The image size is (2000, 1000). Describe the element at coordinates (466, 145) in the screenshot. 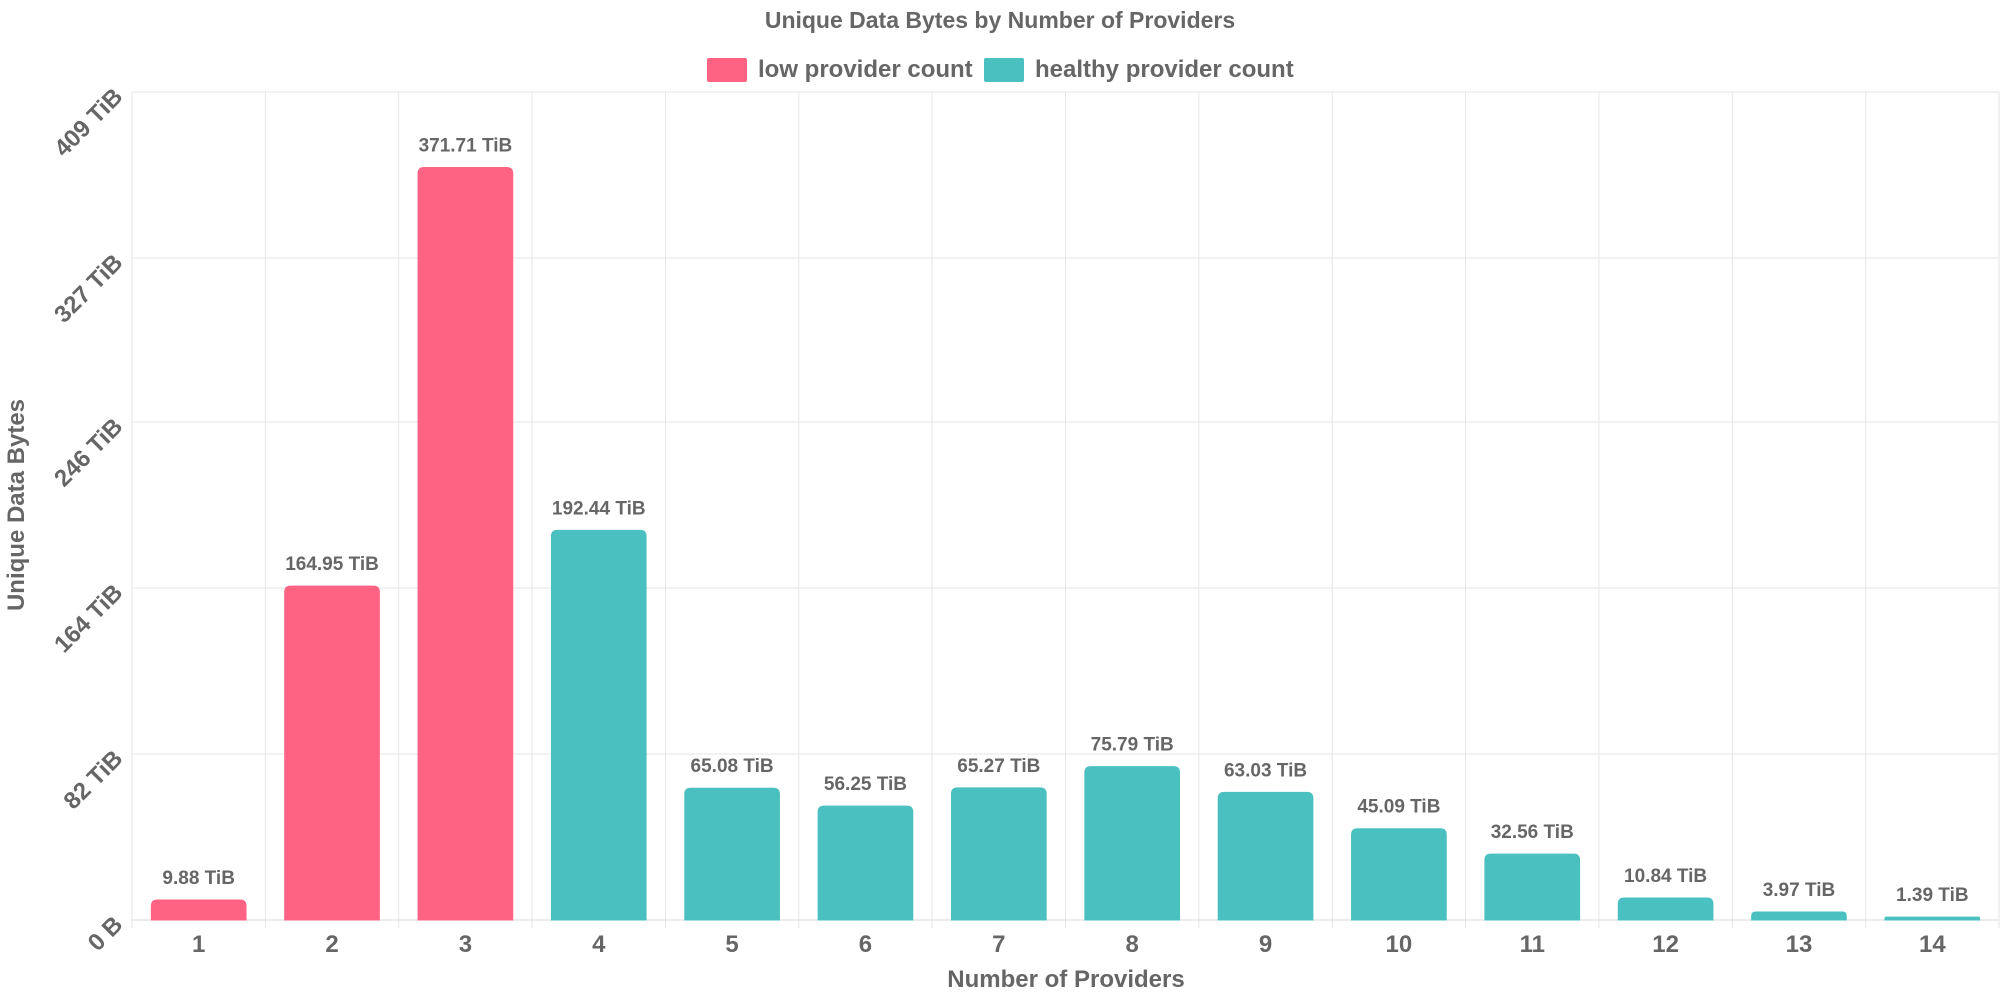

I see `bar-value-label: 371.71 TiB` at that location.